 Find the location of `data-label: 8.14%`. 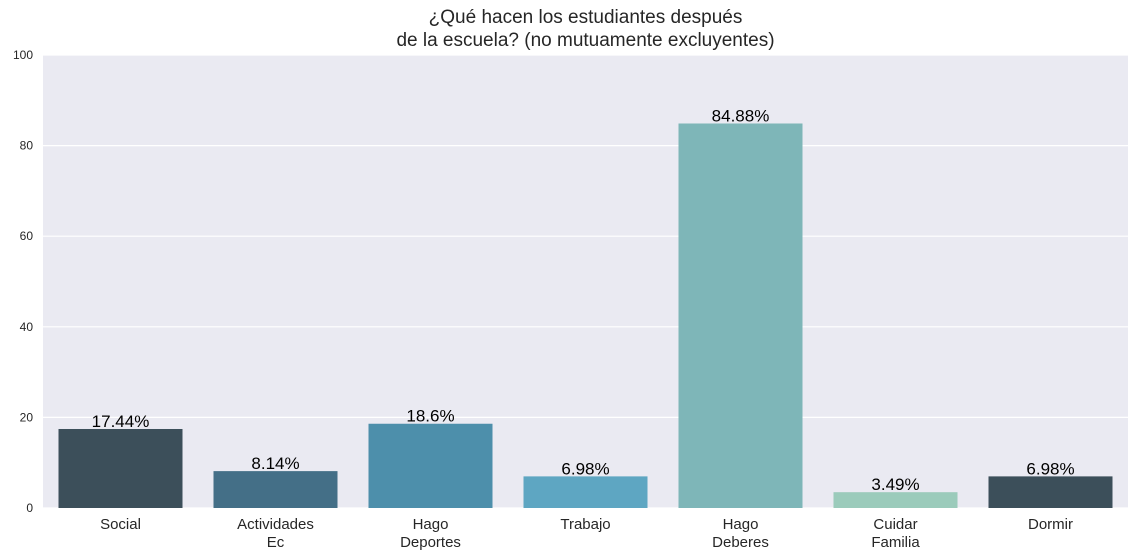

data-label: 8.14% is located at coordinates (275, 463).